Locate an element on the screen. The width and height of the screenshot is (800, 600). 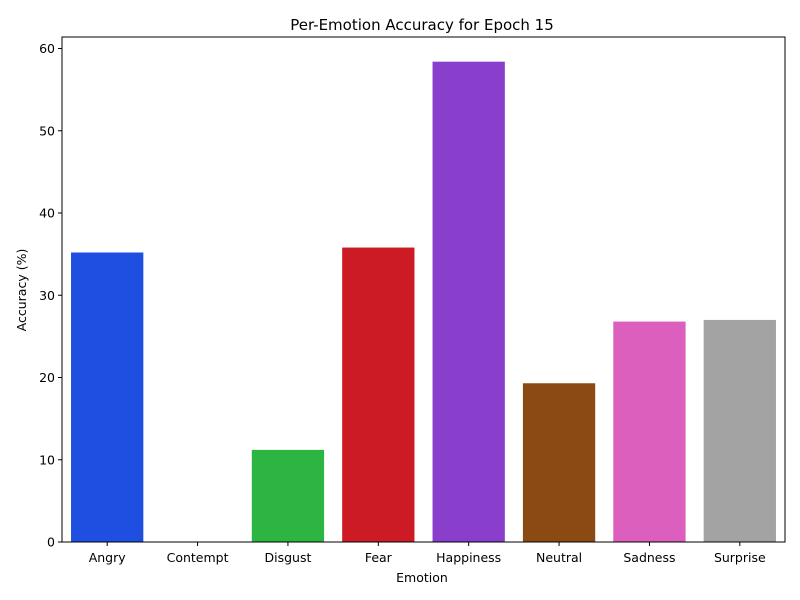
chart-title: Per-Emotion Accuracy for Epoch 15 is located at coordinates (422, 25).